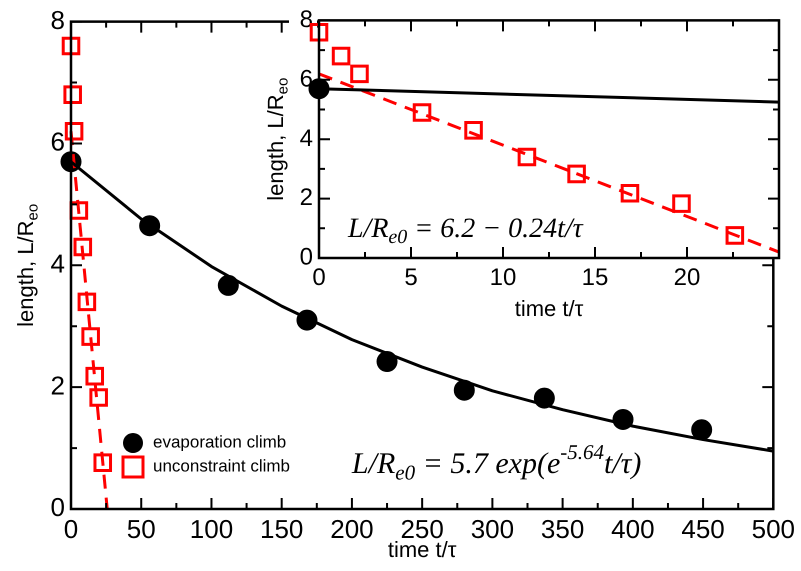 The image size is (801, 571). Describe the element at coordinates (503, 278) in the screenshot. I see `x-tick-label: 10` at that location.